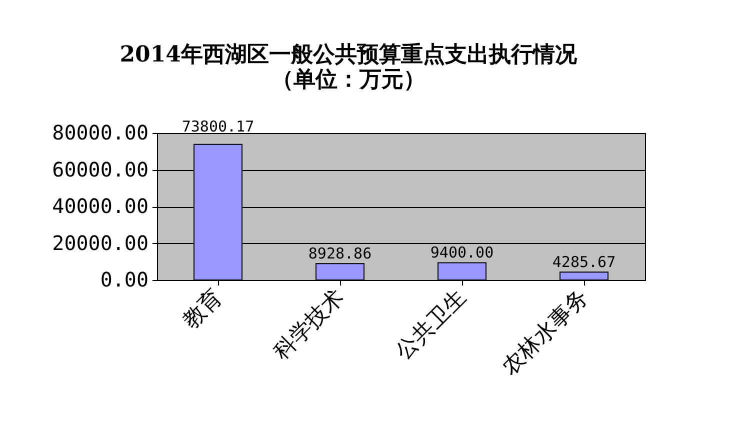 The width and height of the screenshot is (754, 433). Describe the element at coordinates (584, 262) in the screenshot. I see `data-label: 4285.67` at that location.